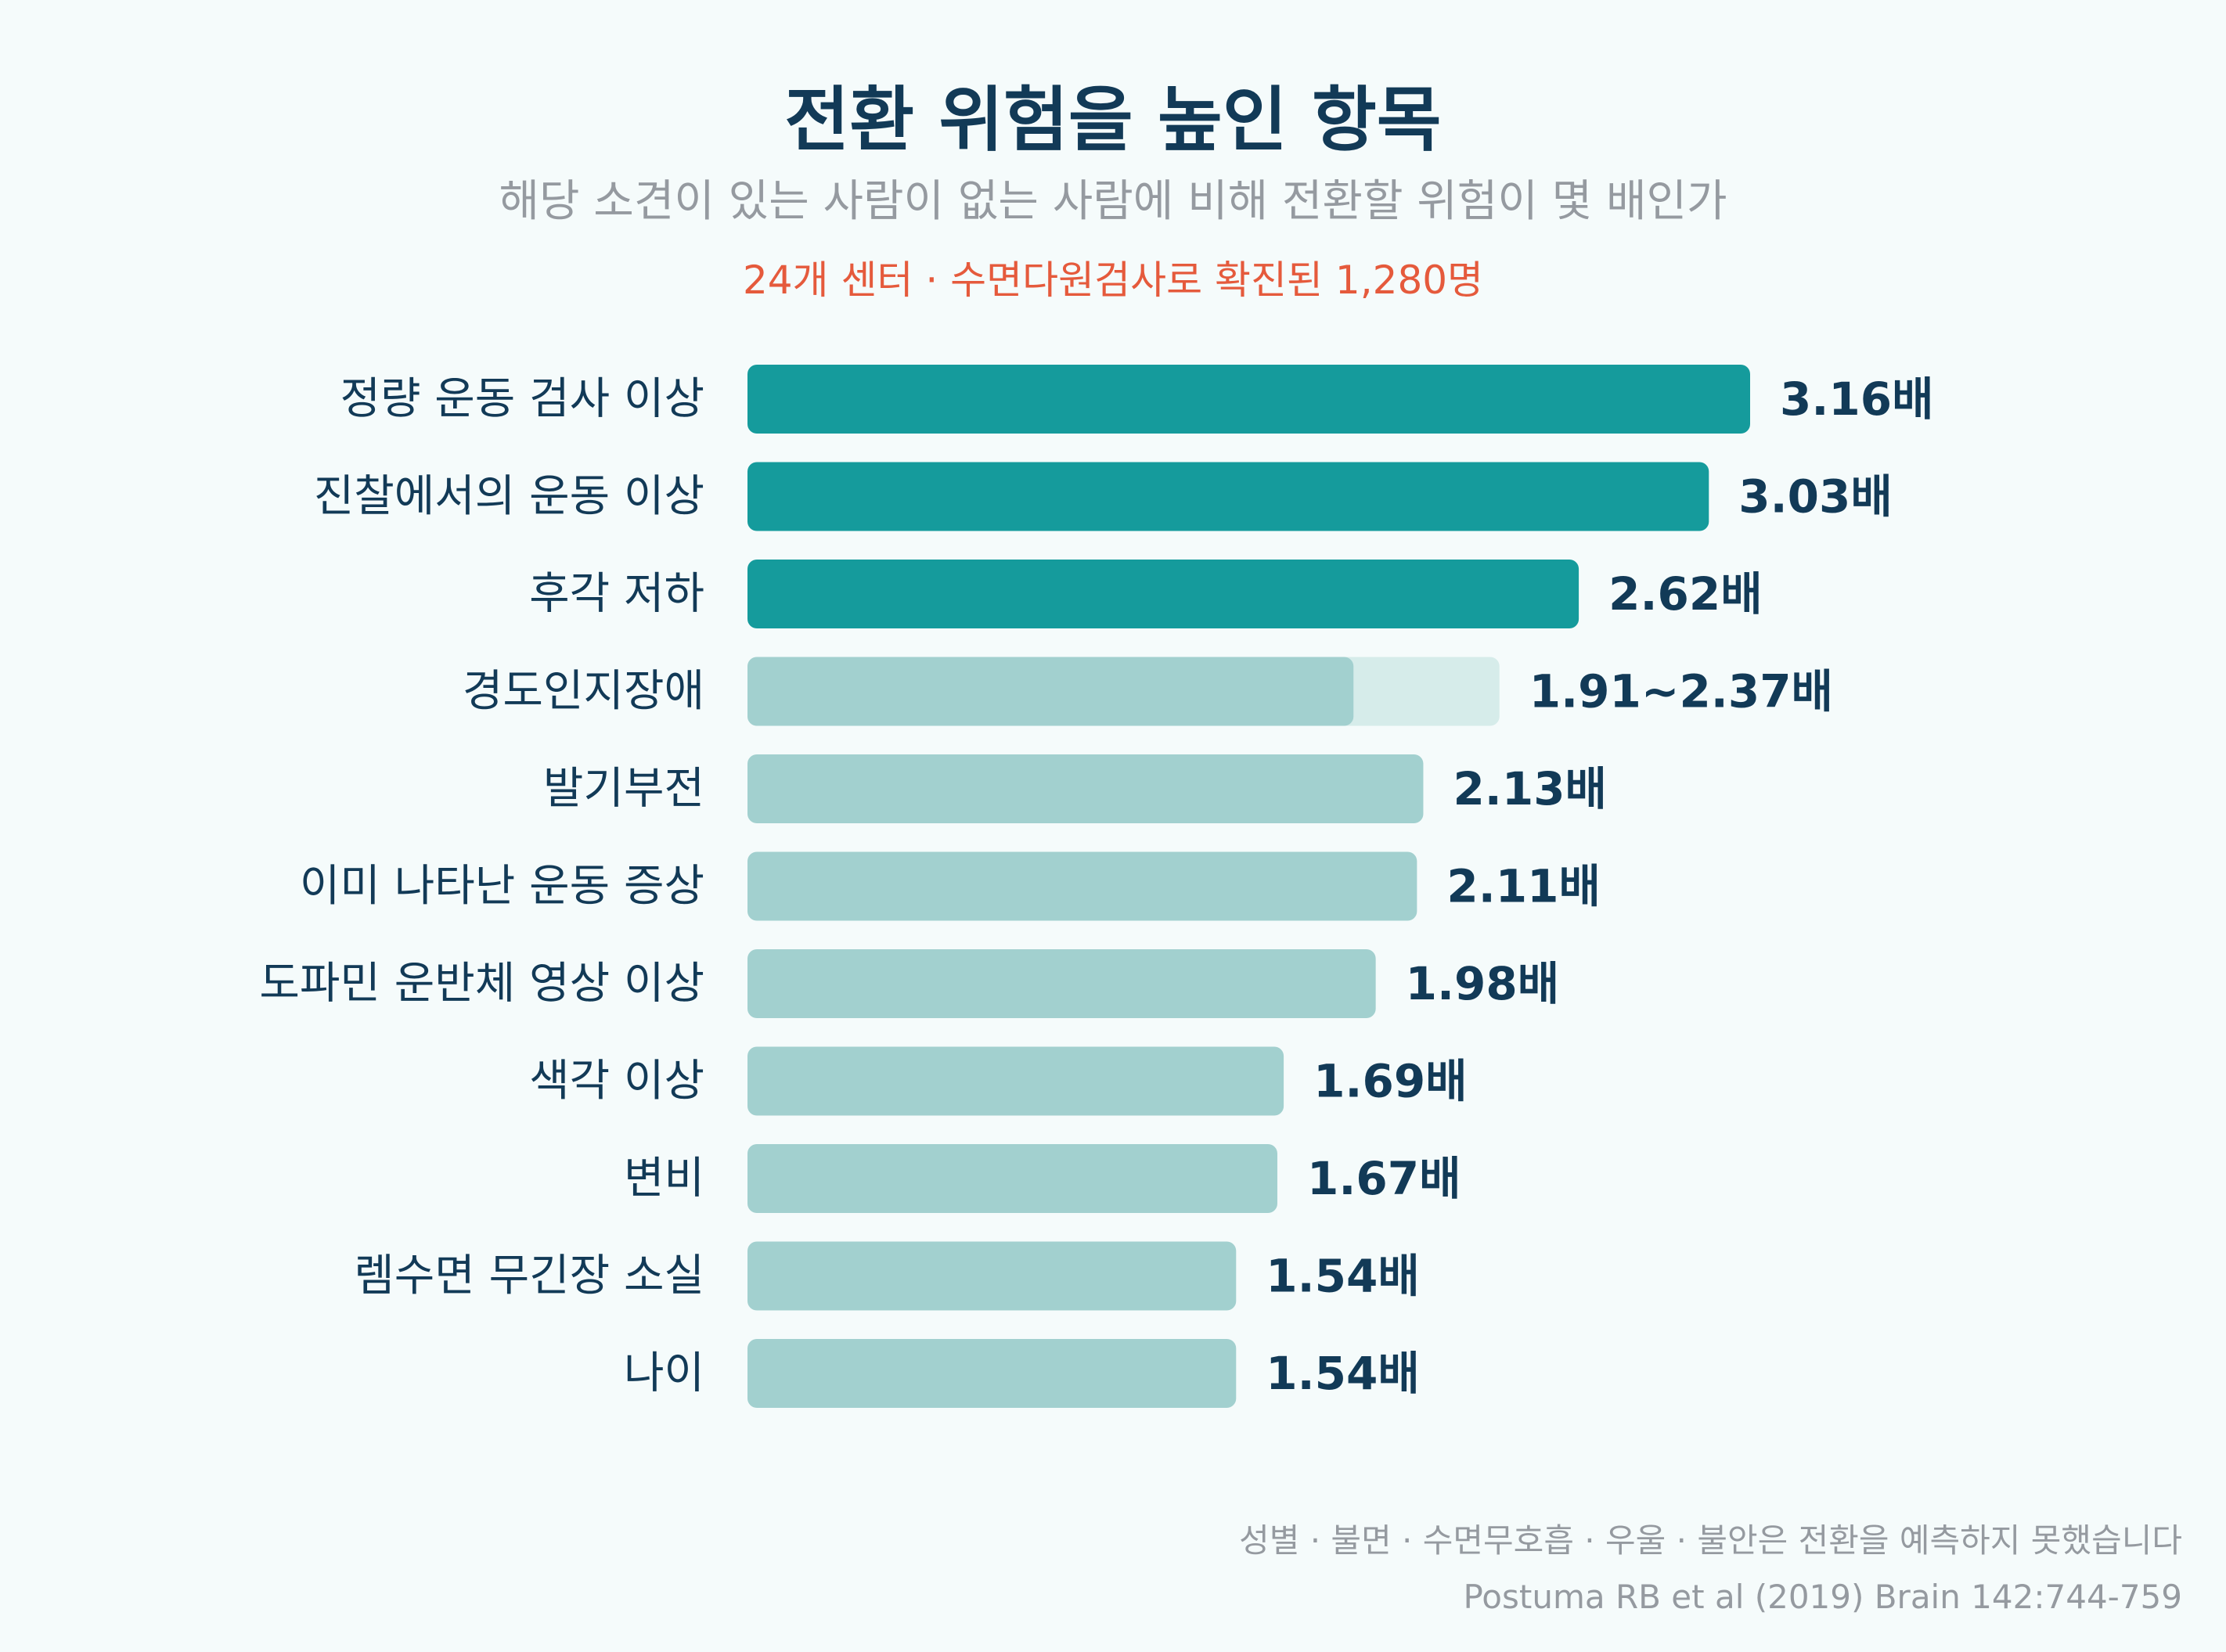  What do you see at coordinates (1529, 788) in the screenshot?
I see `value-label: 2.13배` at bounding box center [1529, 788].